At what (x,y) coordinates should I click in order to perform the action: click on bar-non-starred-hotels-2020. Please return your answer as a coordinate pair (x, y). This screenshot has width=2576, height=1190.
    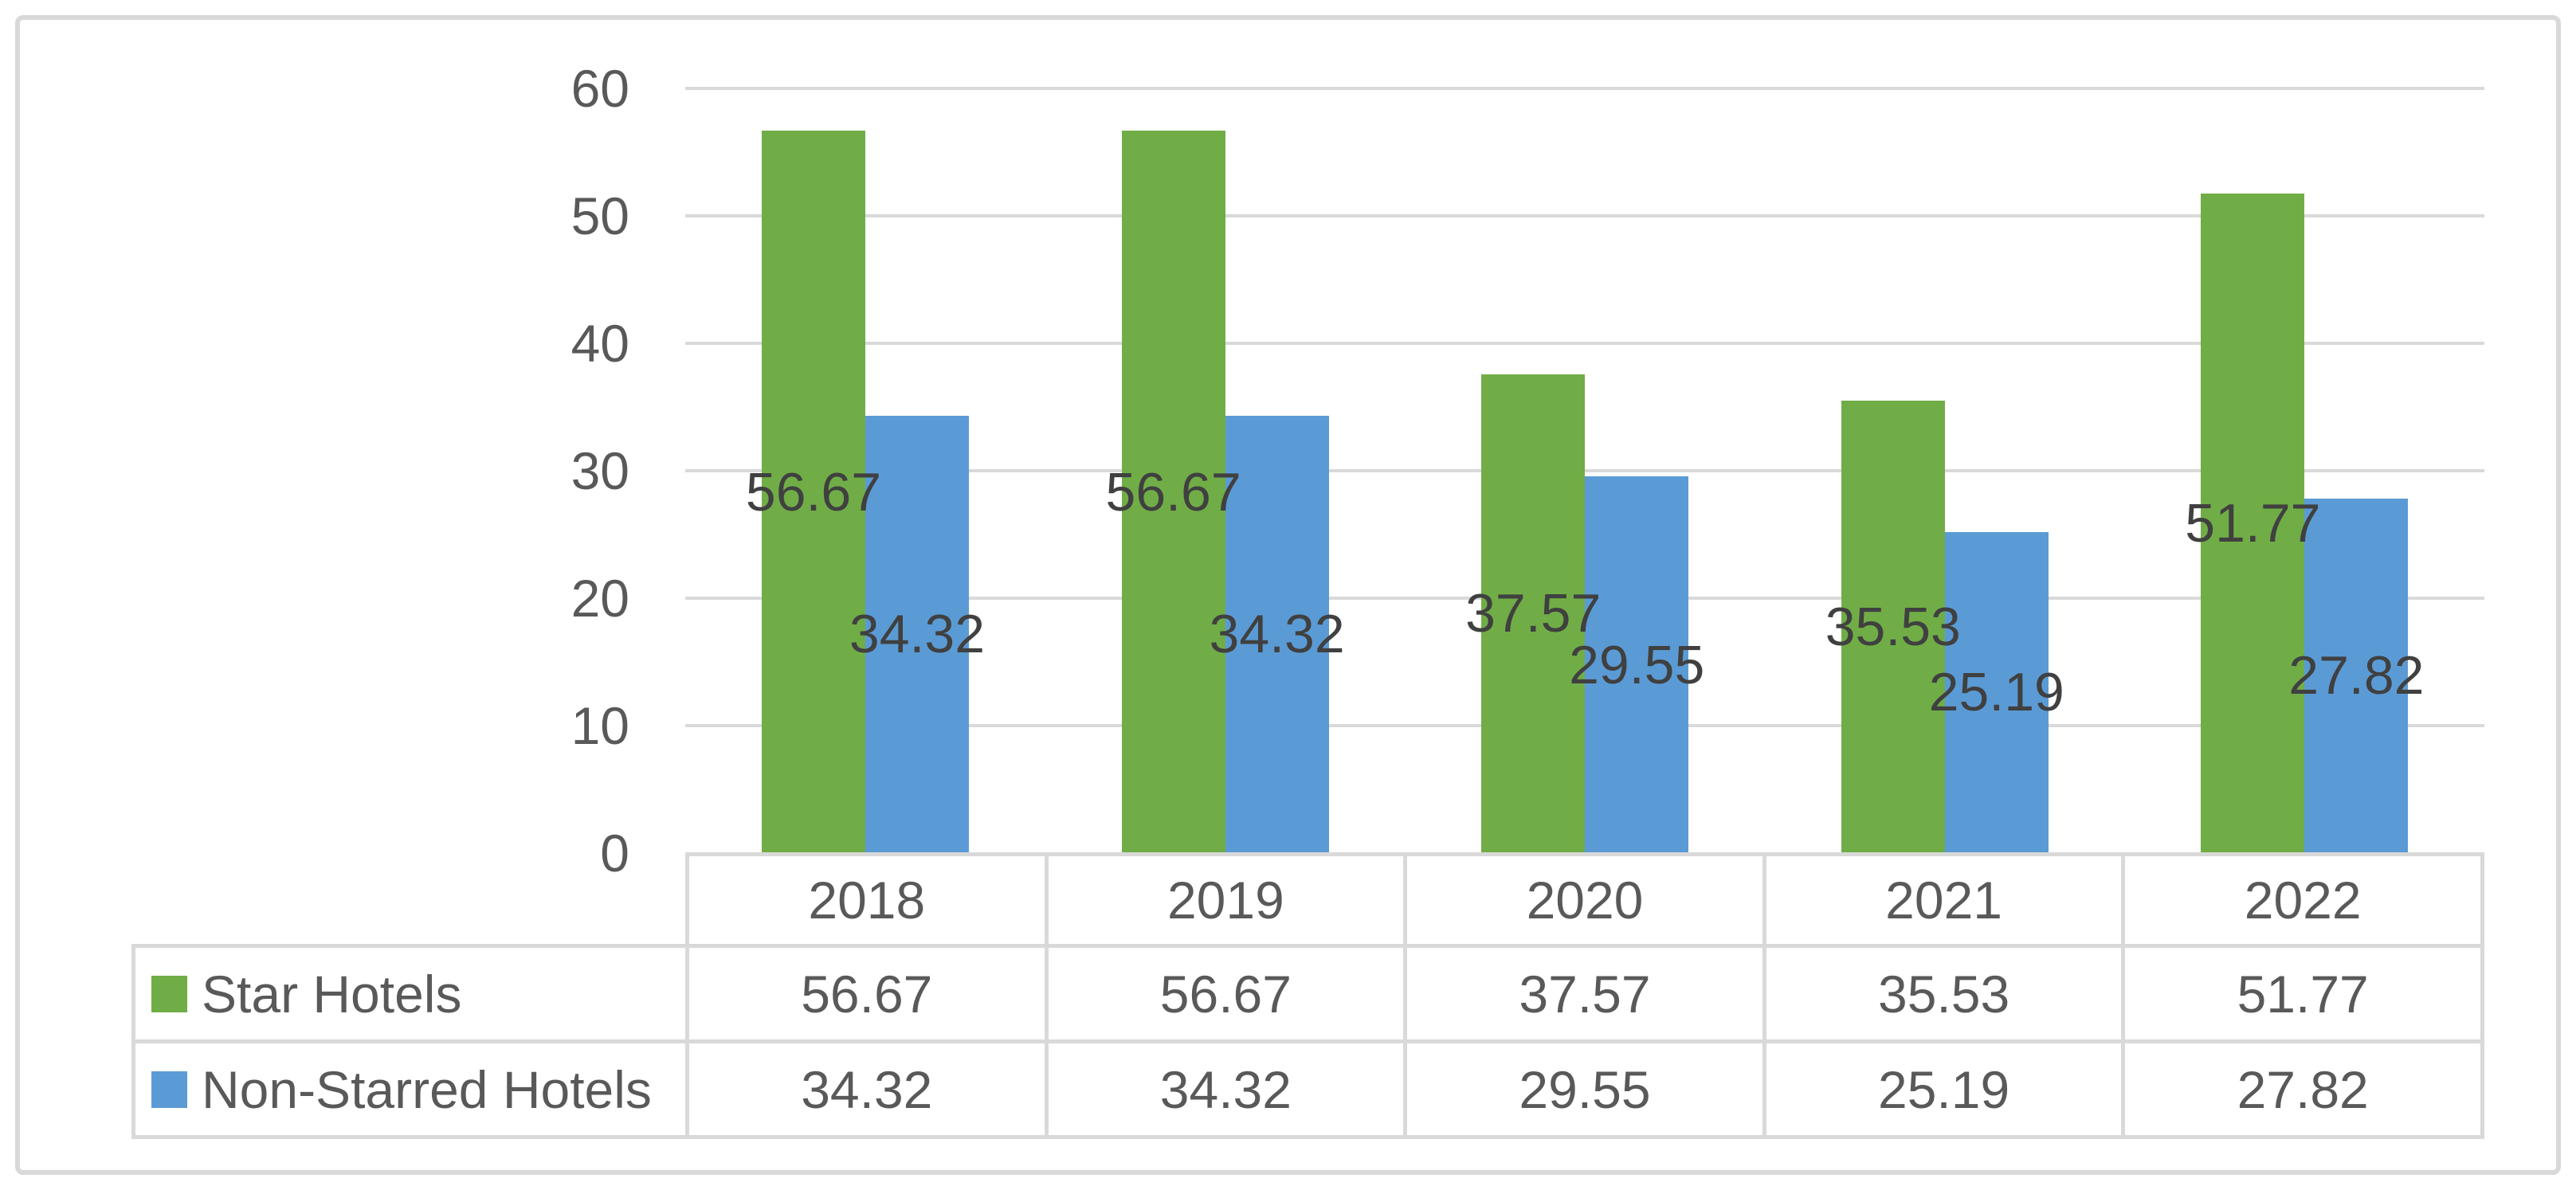
    Looking at the image, I should click on (1637, 664).